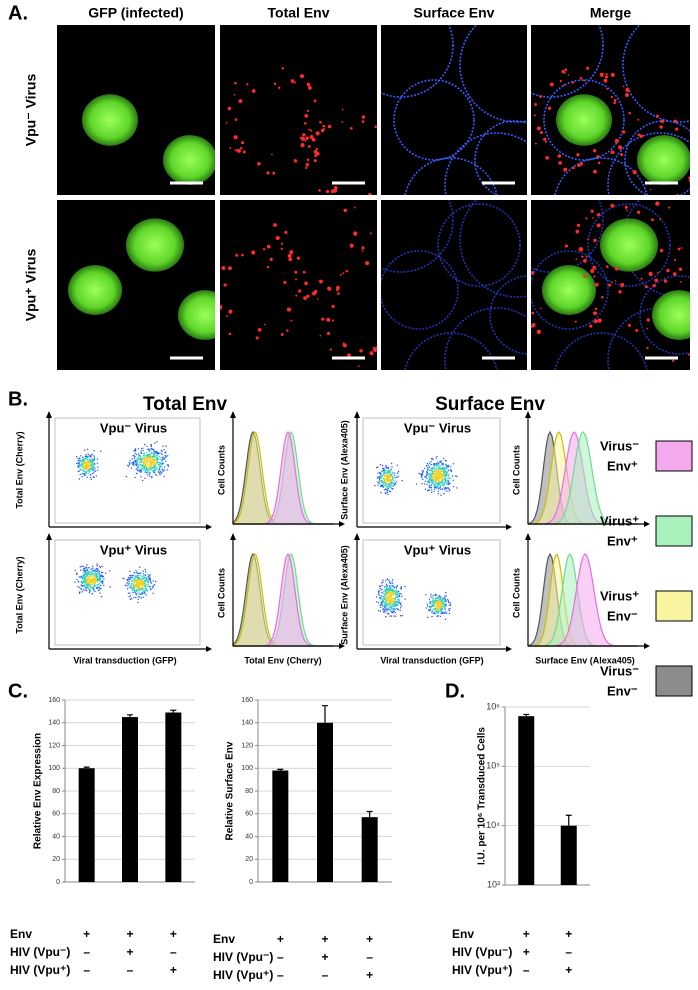  What do you see at coordinates (493, 825) in the screenshot?
I see `y-tick-label: 10⁴` at bounding box center [493, 825].